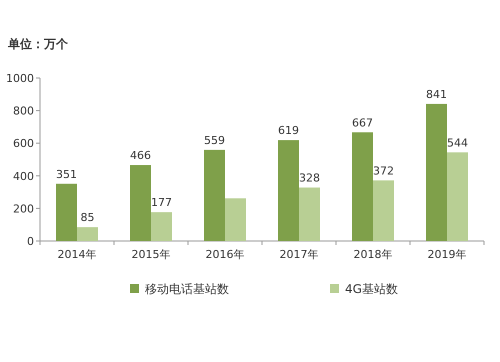 The height and width of the screenshot is (362, 500). Describe the element at coordinates (373, 254) in the screenshot. I see `x-tick-label: 2018年` at that location.